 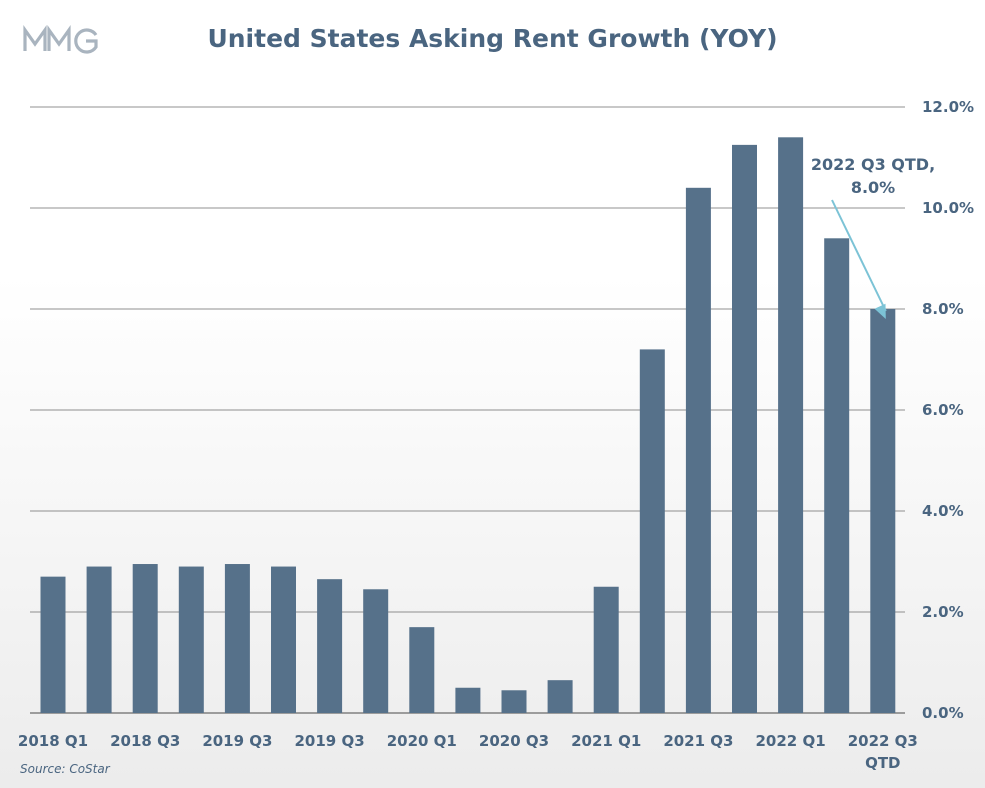 I want to click on annotation-label: 2022 Q3 QTD,, so click(x=873, y=164).